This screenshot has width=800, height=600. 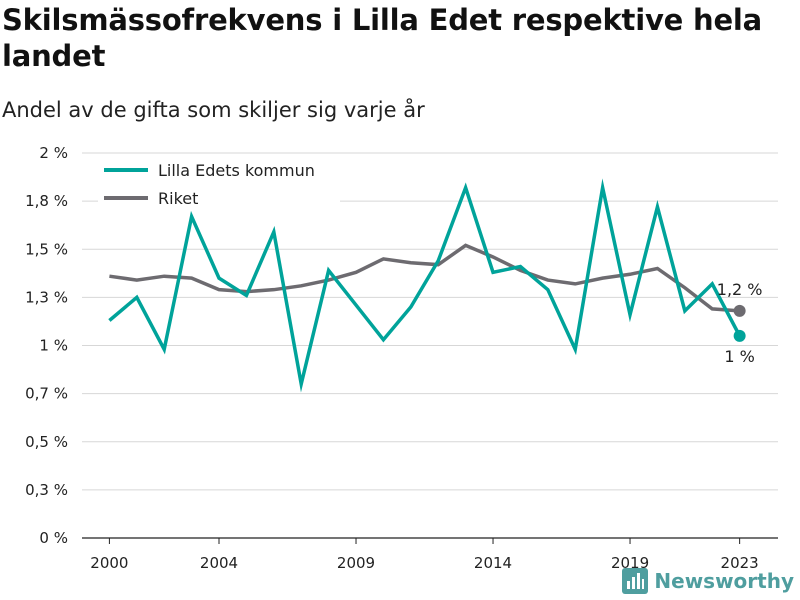 I want to click on legend-background, so click(x=219, y=183).